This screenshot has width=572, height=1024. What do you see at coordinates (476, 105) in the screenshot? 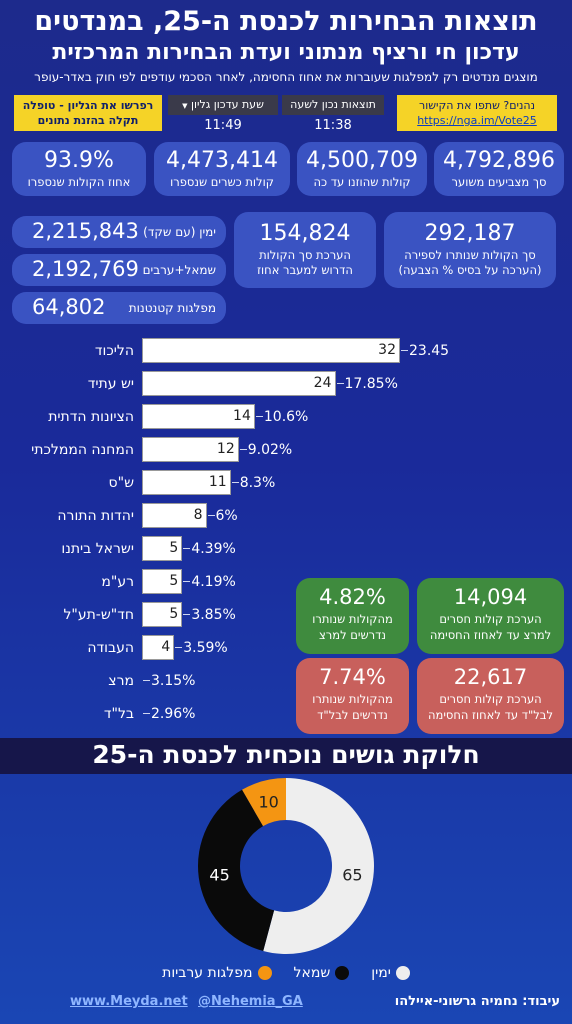
I see `share-text: נהנים? שתפו את הקישור` at bounding box center [476, 105].